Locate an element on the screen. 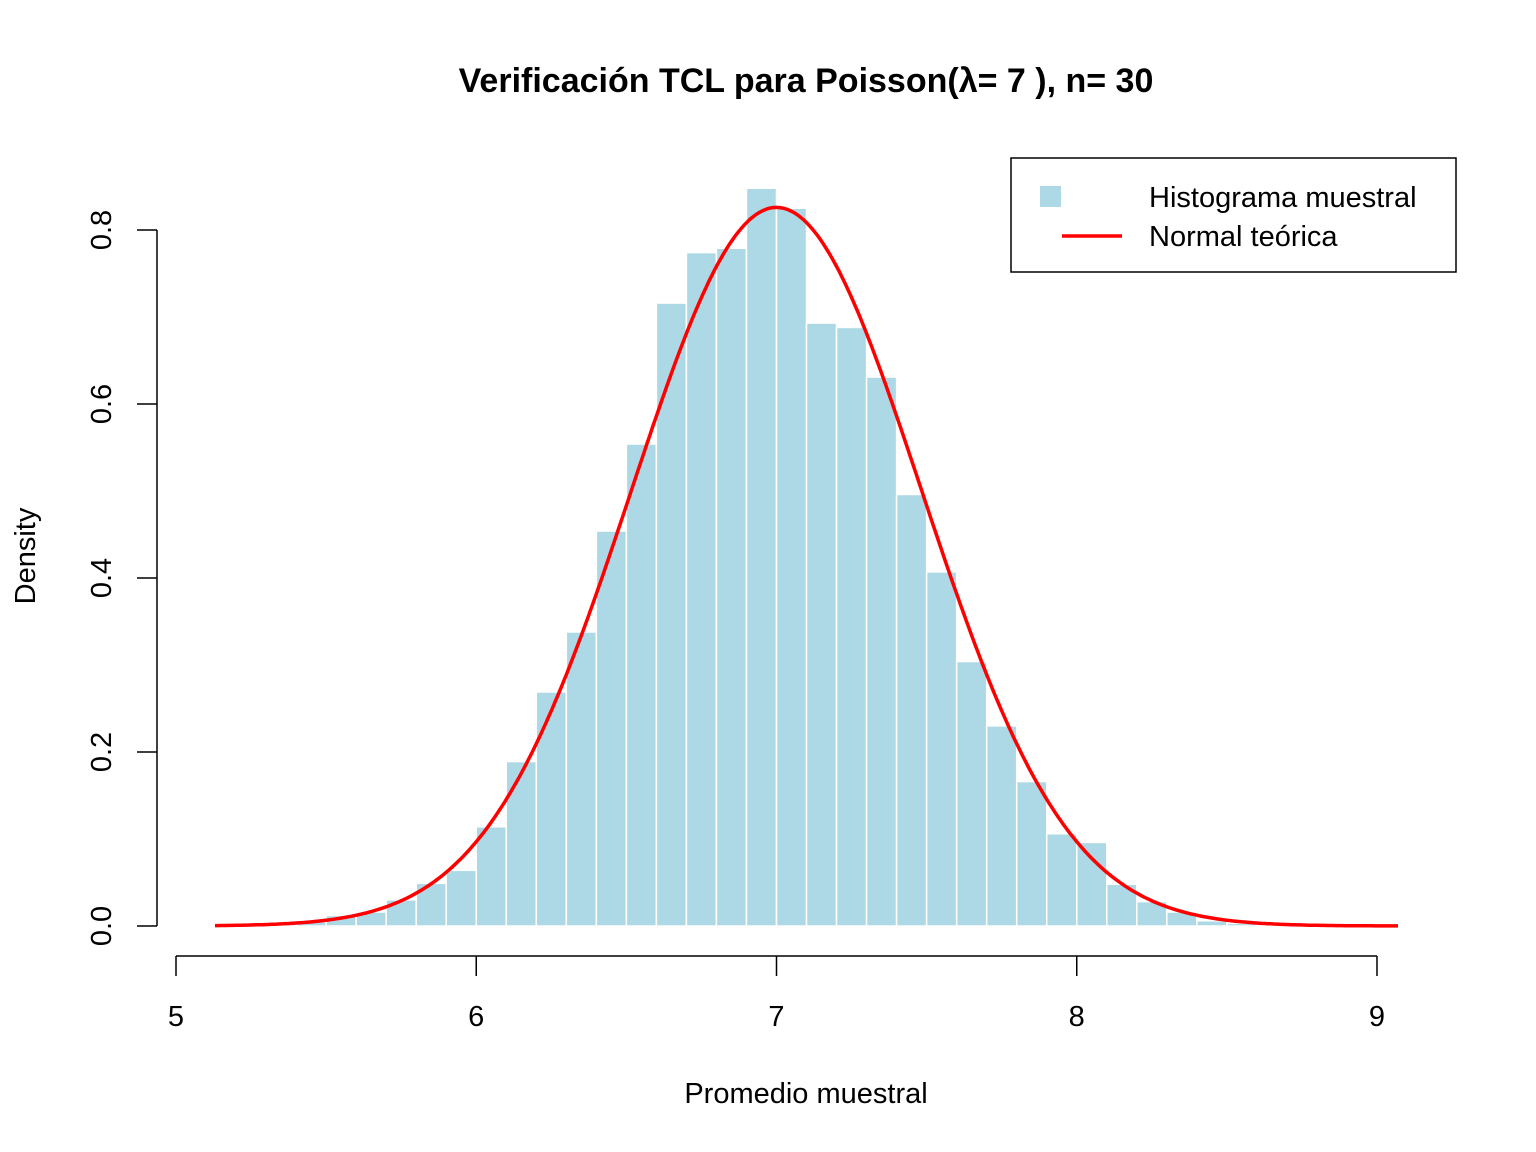  x-axis-label: Promedio muestral is located at coordinates (805, 1094).